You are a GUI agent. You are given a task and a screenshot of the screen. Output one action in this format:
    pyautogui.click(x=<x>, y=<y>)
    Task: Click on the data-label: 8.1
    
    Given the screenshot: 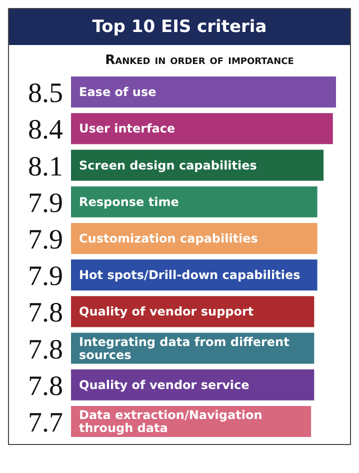 What is the action you would take?
    pyautogui.click(x=45, y=166)
    